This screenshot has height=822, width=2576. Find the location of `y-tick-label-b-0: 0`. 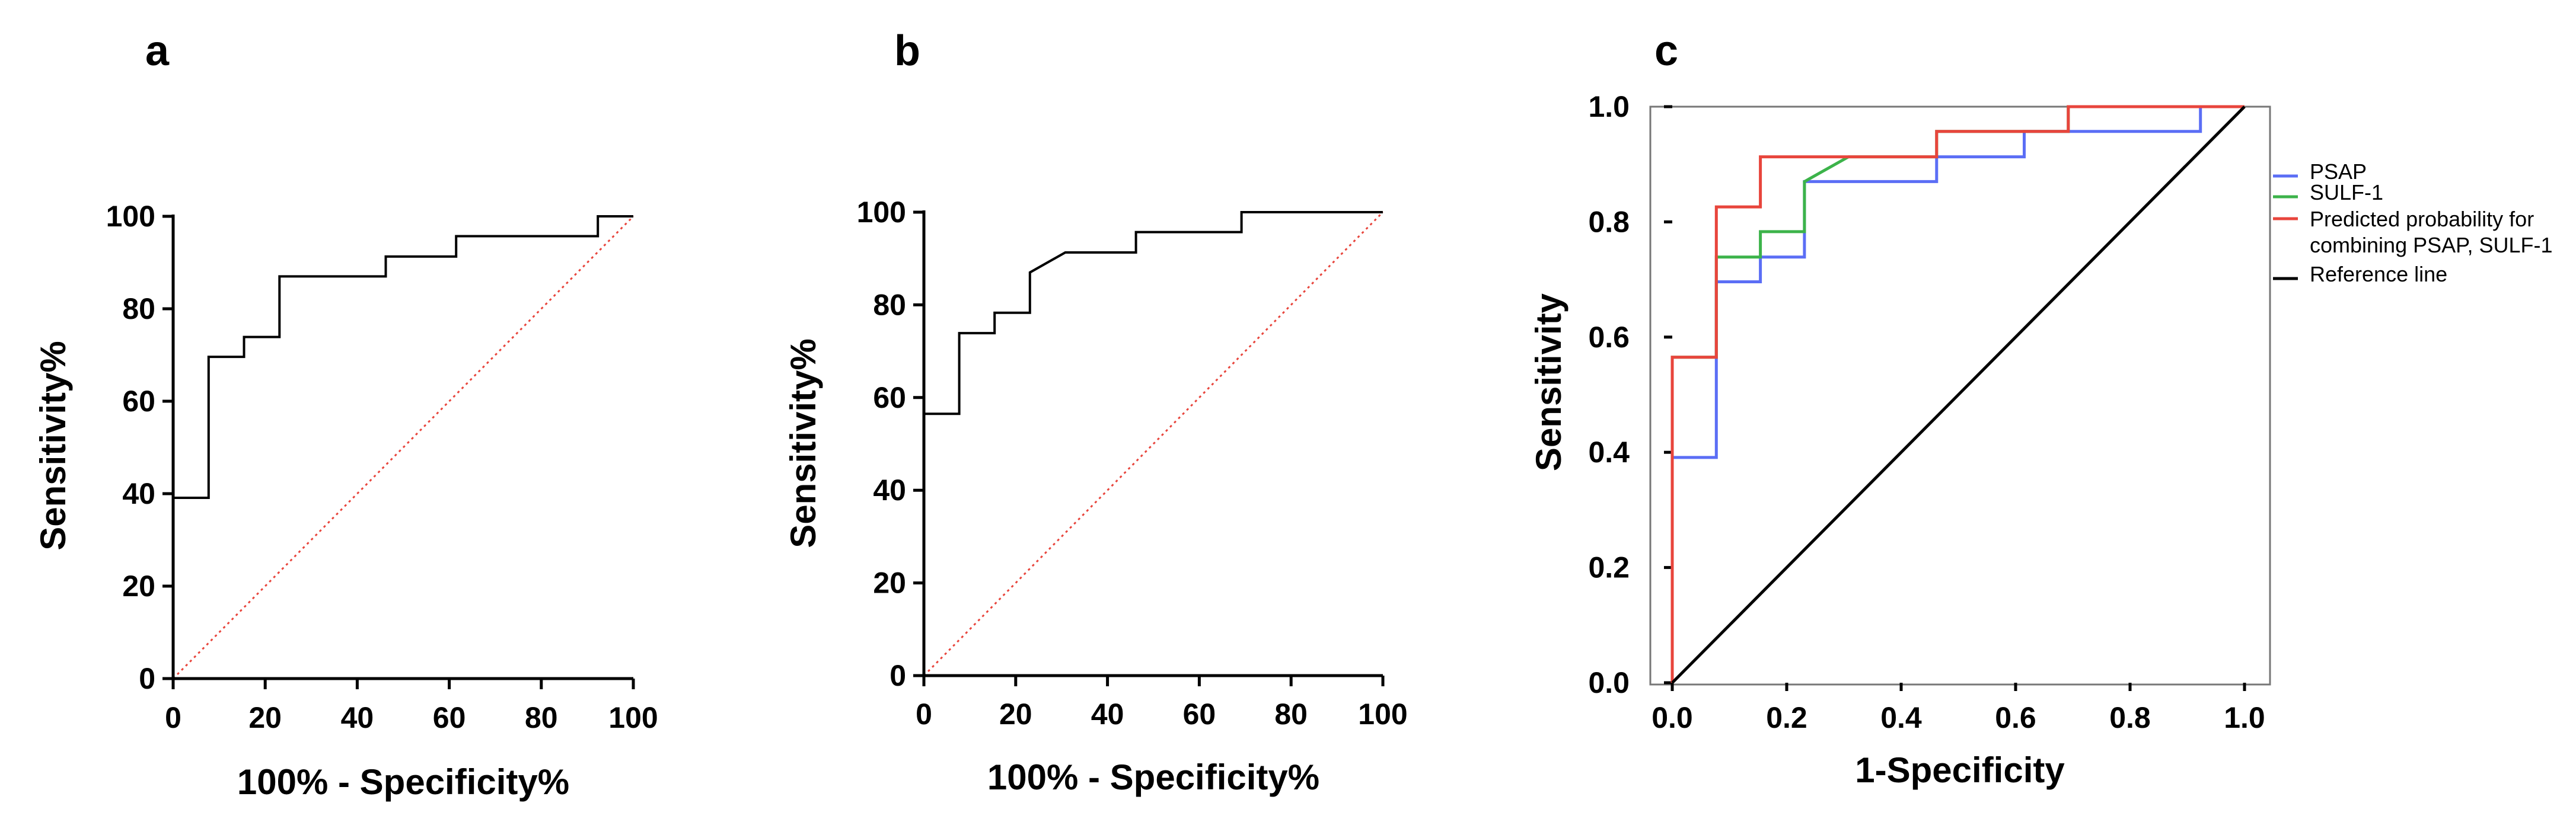

y-tick-label-b-0: 0 is located at coordinates (898, 675).